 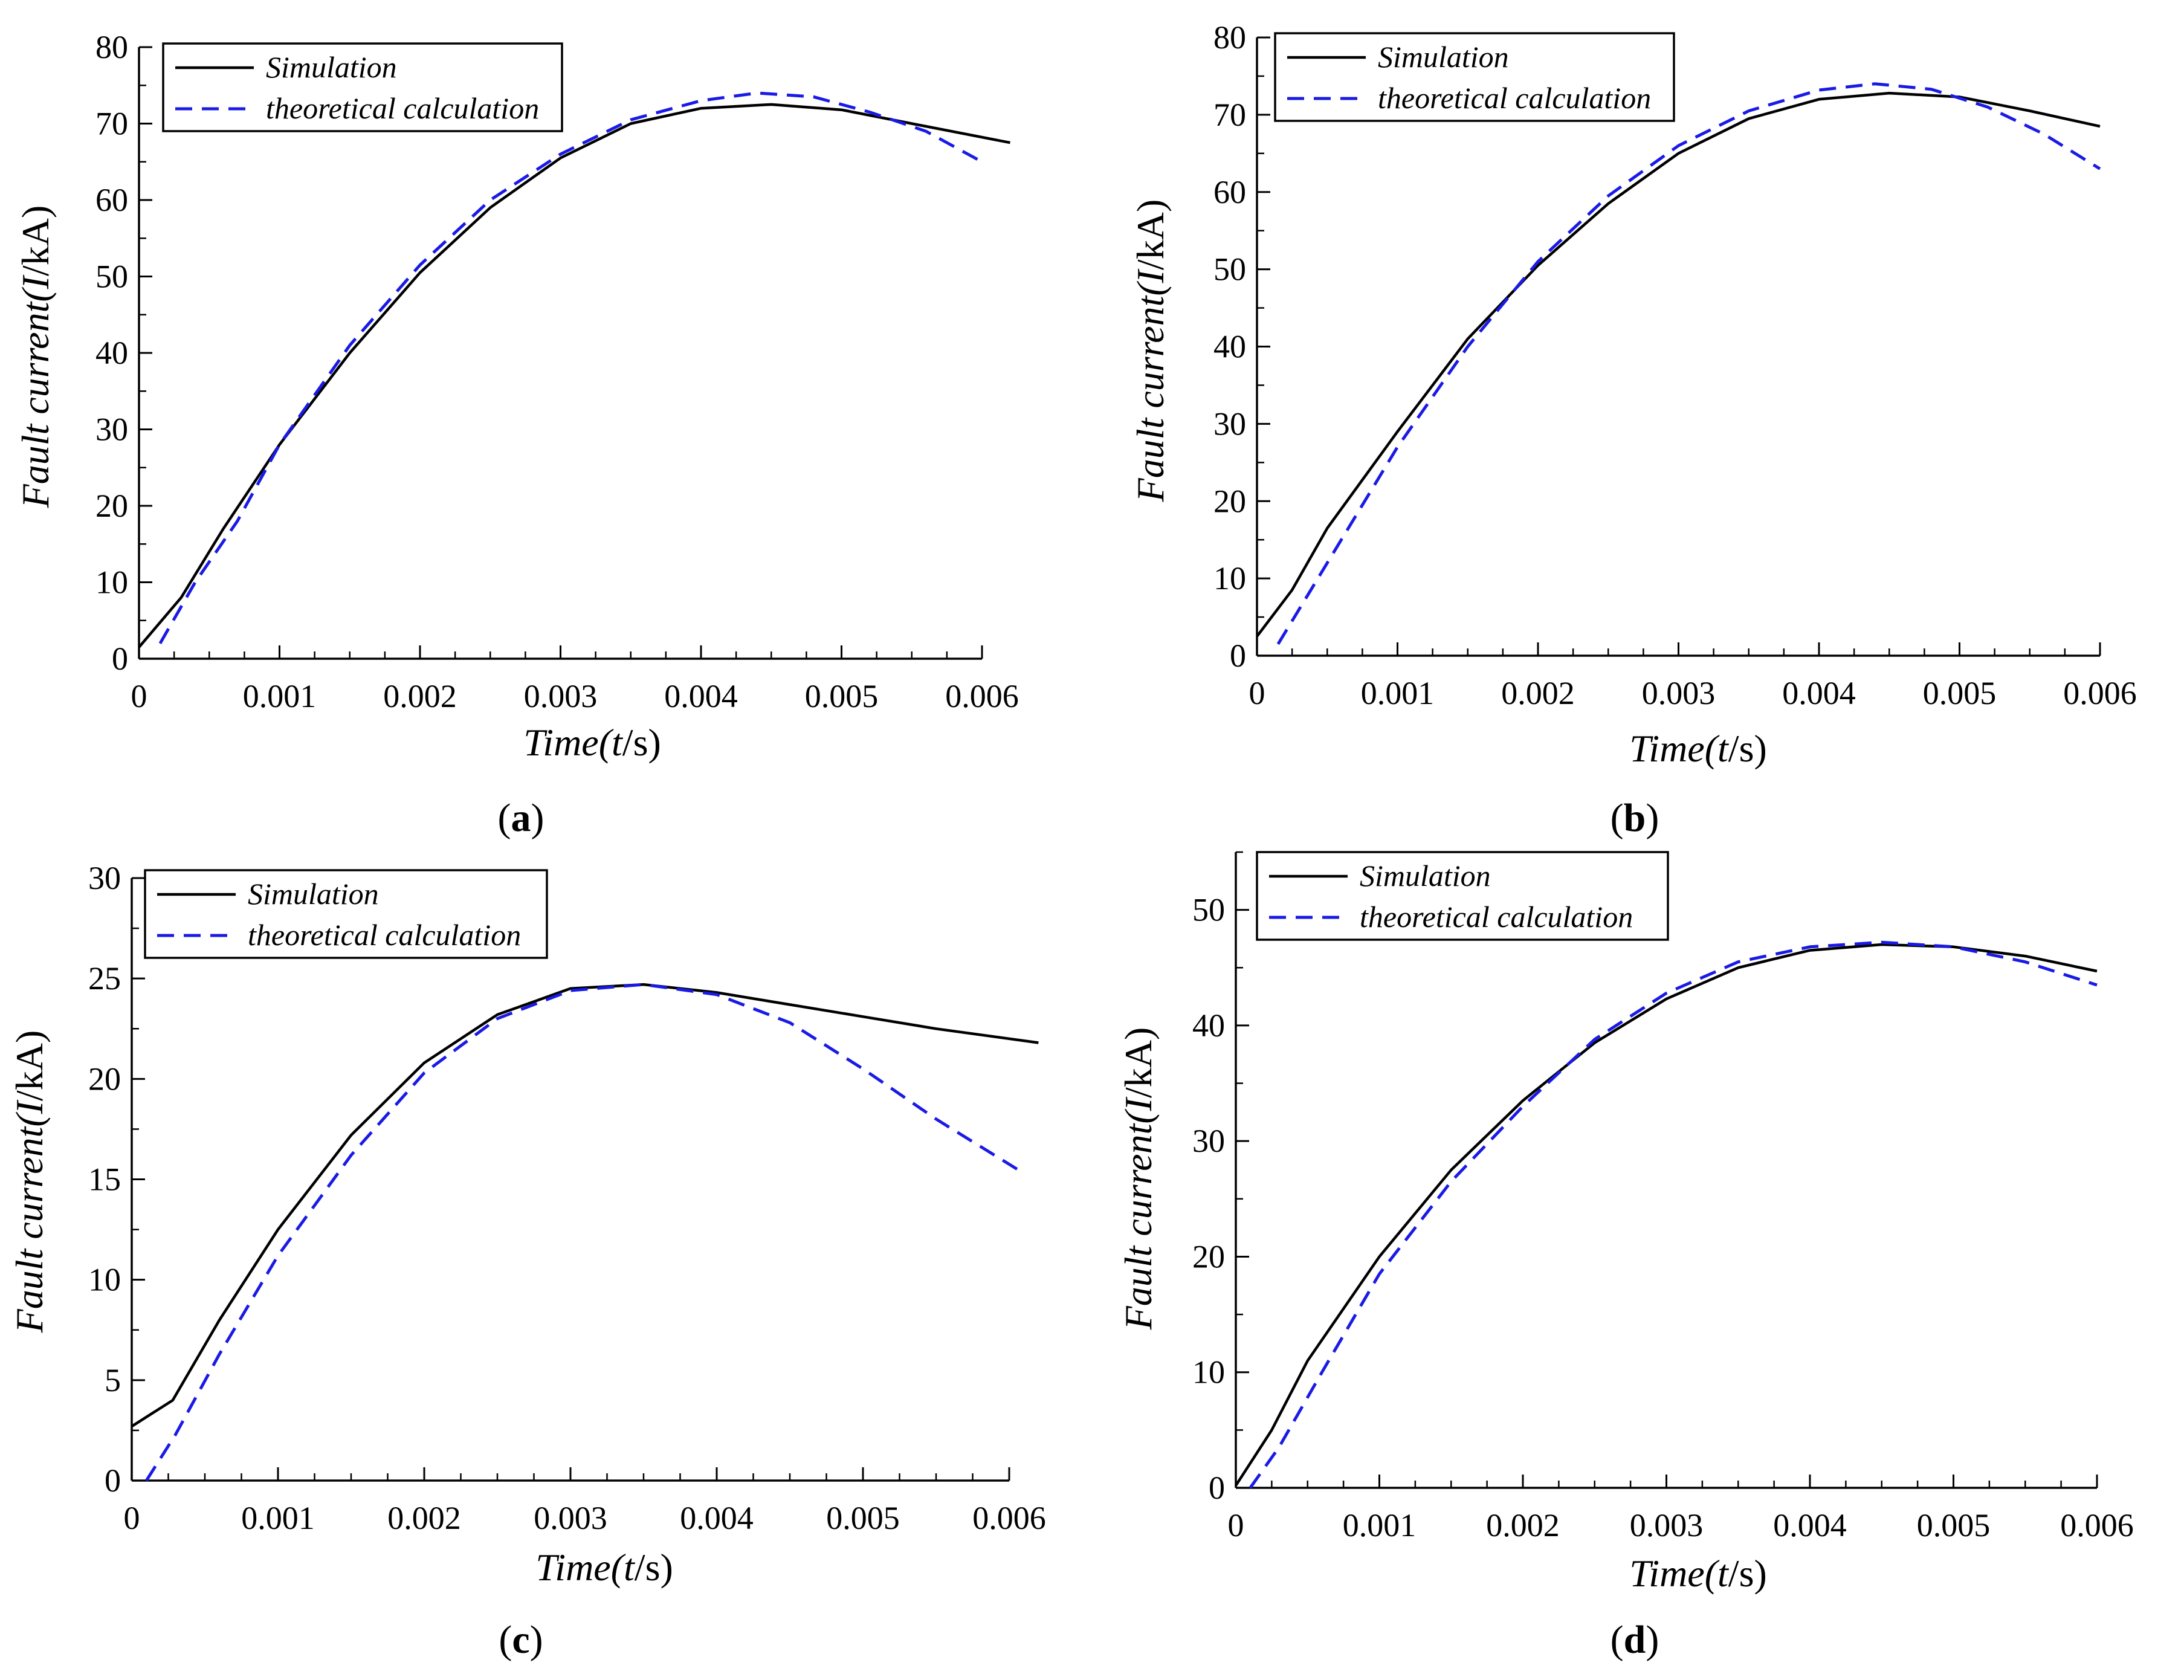 What do you see at coordinates (521, 818) in the screenshot?
I see `panel-label: (a)` at bounding box center [521, 818].